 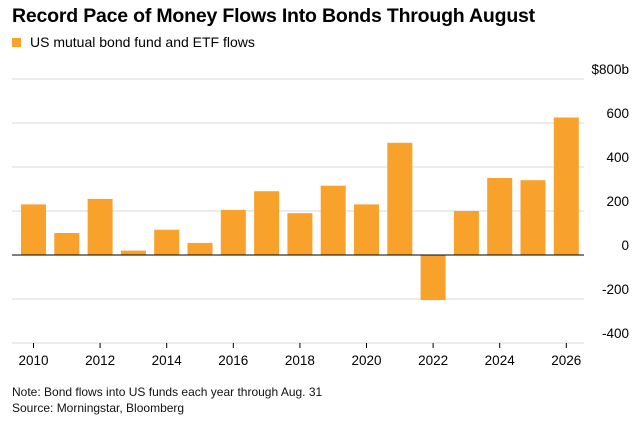 I want to click on x-tick-label: 2012, so click(x=100, y=360).